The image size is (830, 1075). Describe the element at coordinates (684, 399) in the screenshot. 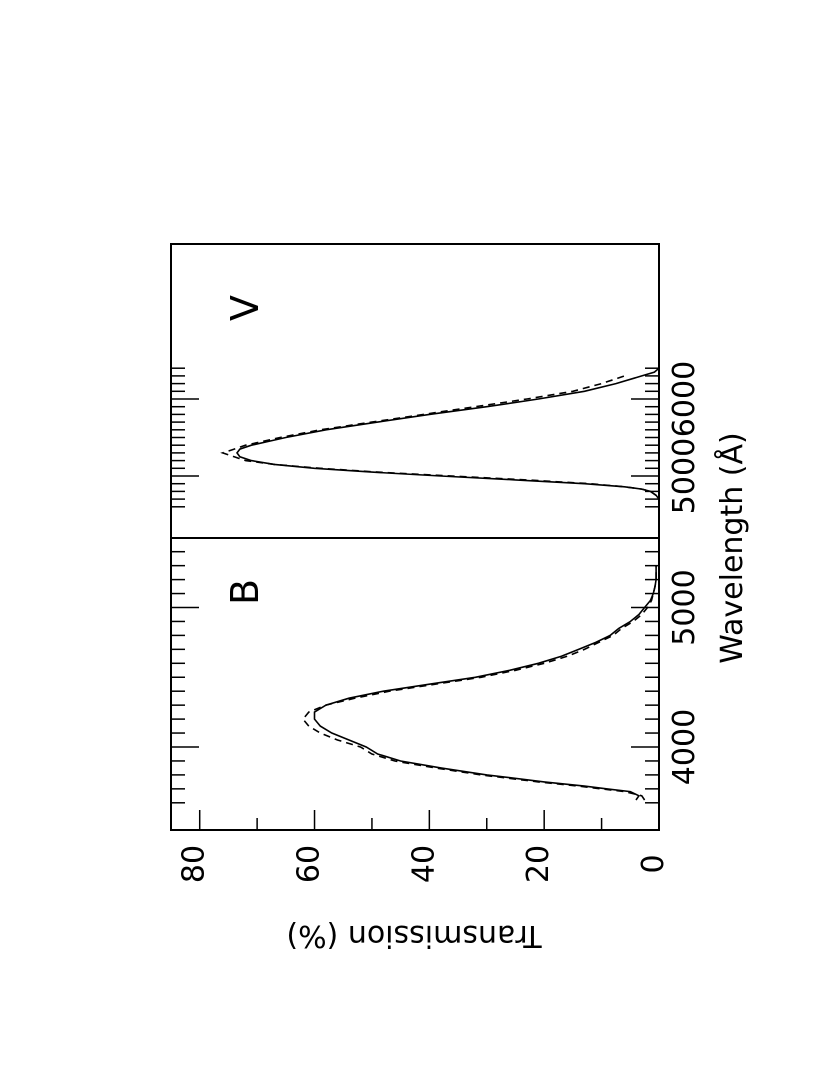

I see `x-tick-label: 6000` at that location.